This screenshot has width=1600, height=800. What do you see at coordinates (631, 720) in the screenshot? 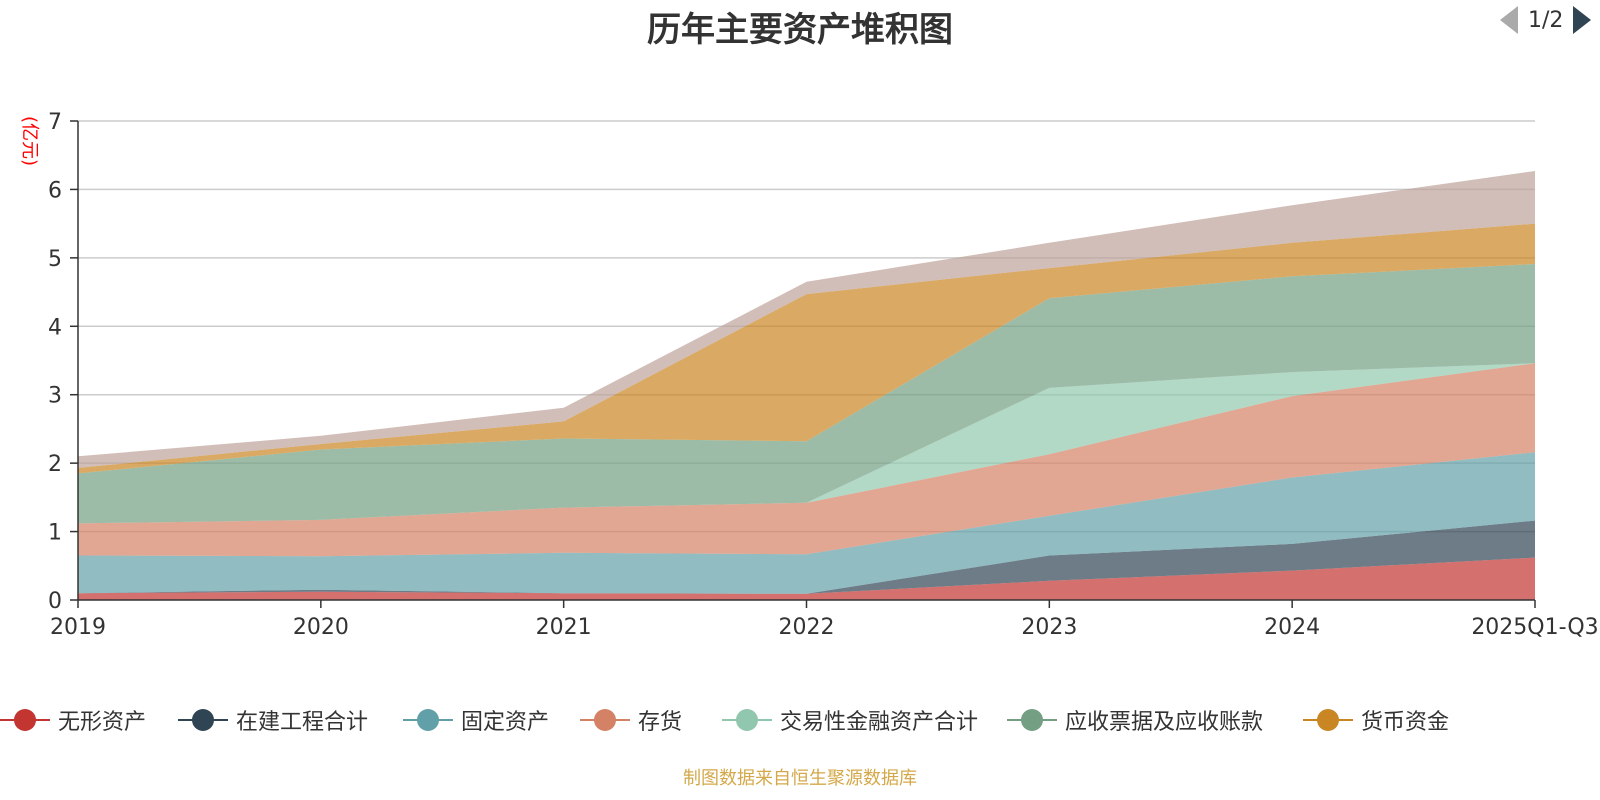
I see `legend-item: 存货` at bounding box center [631, 720].